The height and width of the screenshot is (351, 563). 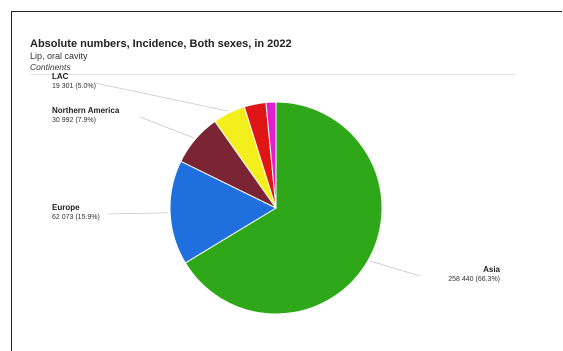 What do you see at coordinates (491, 269) in the screenshot?
I see `slice-label-name: Asia` at bounding box center [491, 269].